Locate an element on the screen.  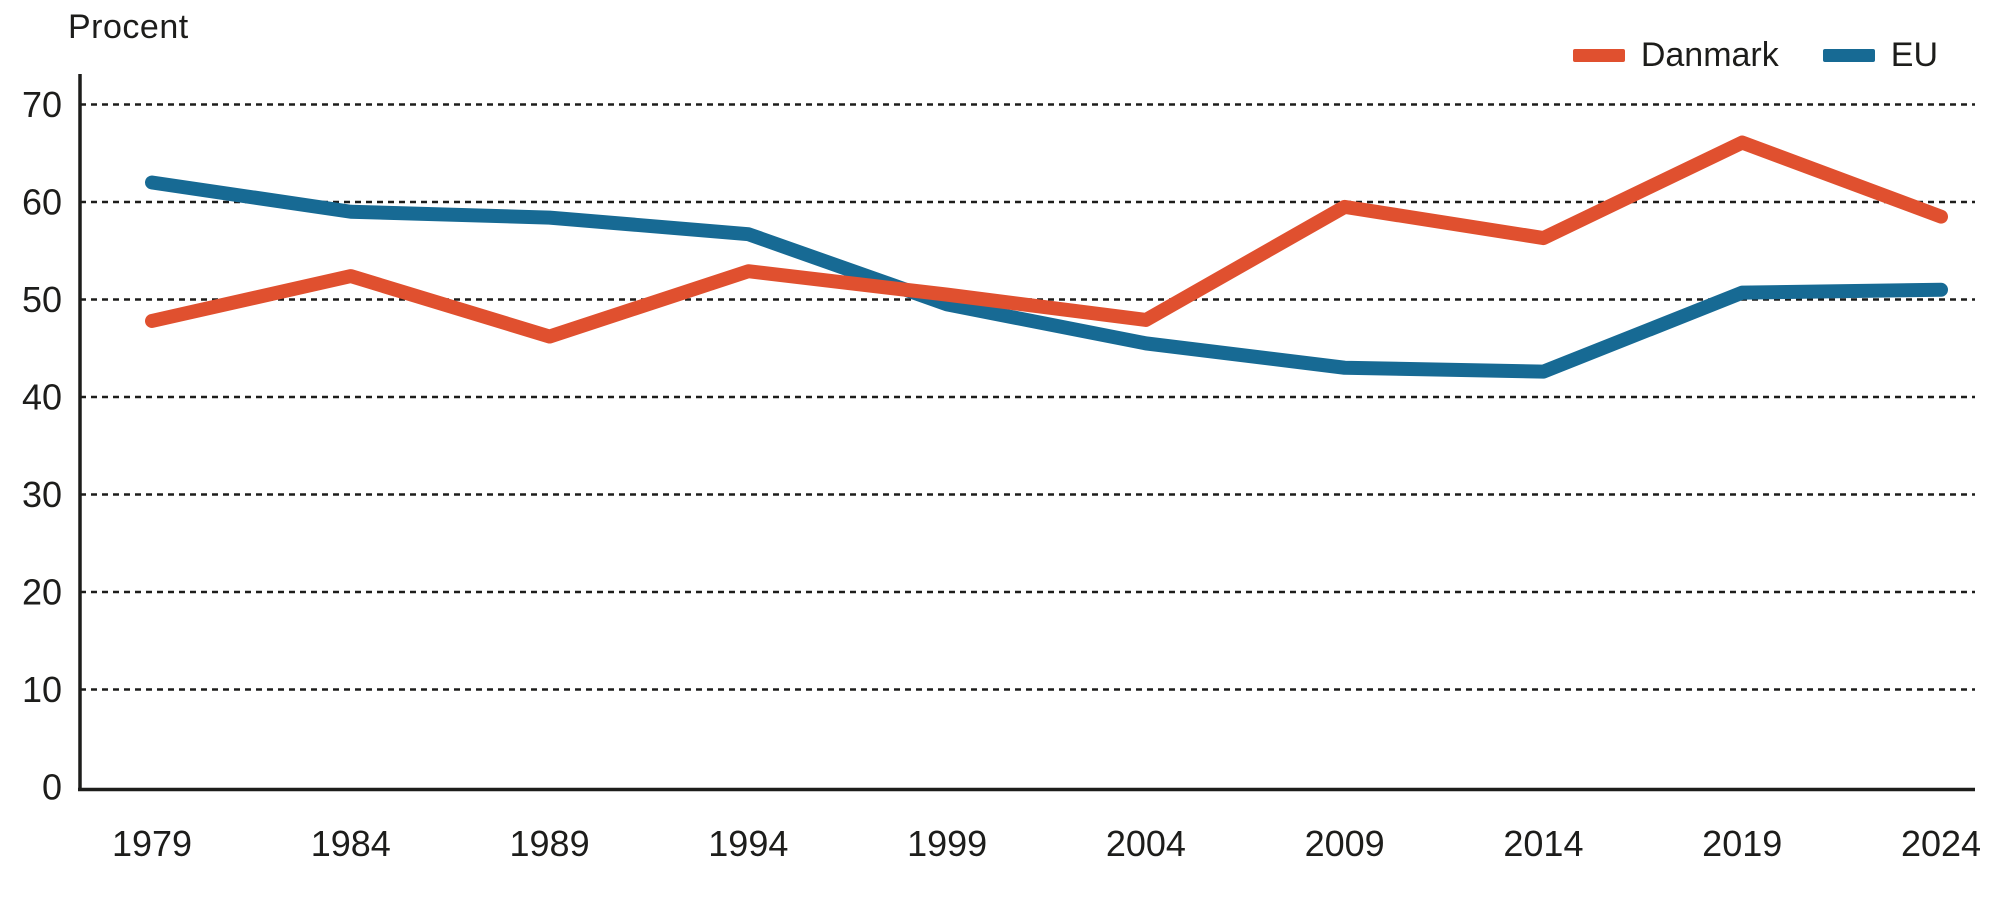
legend-item-eu: EU is located at coordinates (1880, 55).